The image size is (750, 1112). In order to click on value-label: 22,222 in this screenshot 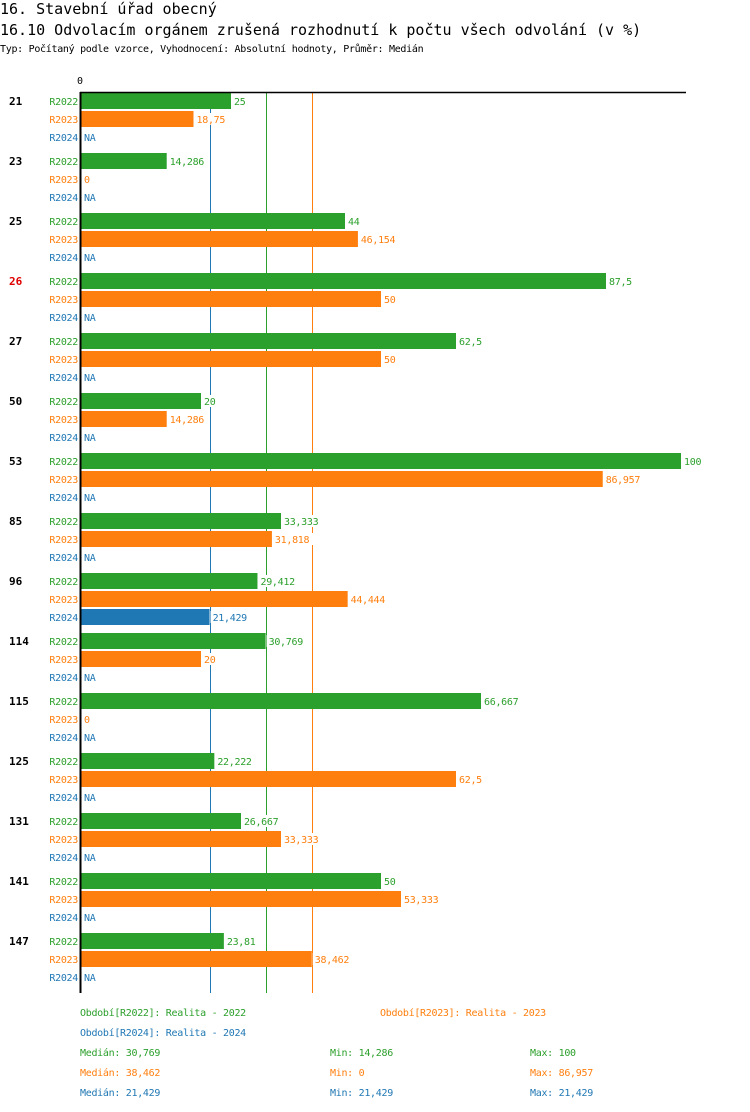, I will do `click(234, 762)`.